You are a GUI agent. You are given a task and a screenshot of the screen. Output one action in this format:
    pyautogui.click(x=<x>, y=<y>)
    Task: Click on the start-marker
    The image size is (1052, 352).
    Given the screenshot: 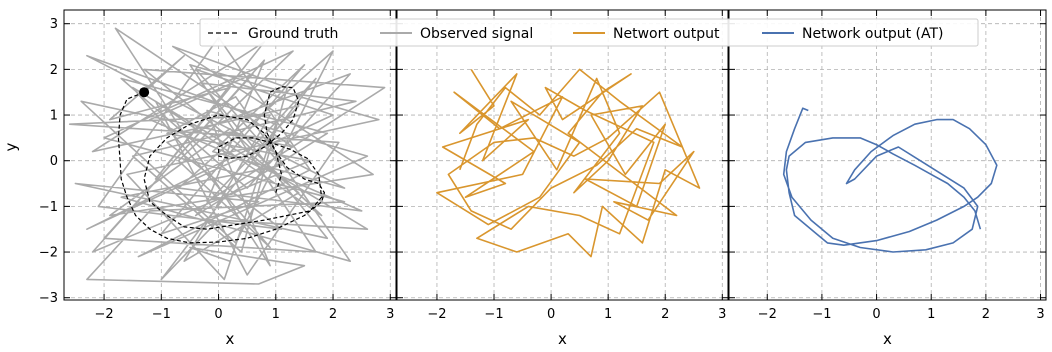 What is the action you would take?
    pyautogui.click(x=144, y=92)
    